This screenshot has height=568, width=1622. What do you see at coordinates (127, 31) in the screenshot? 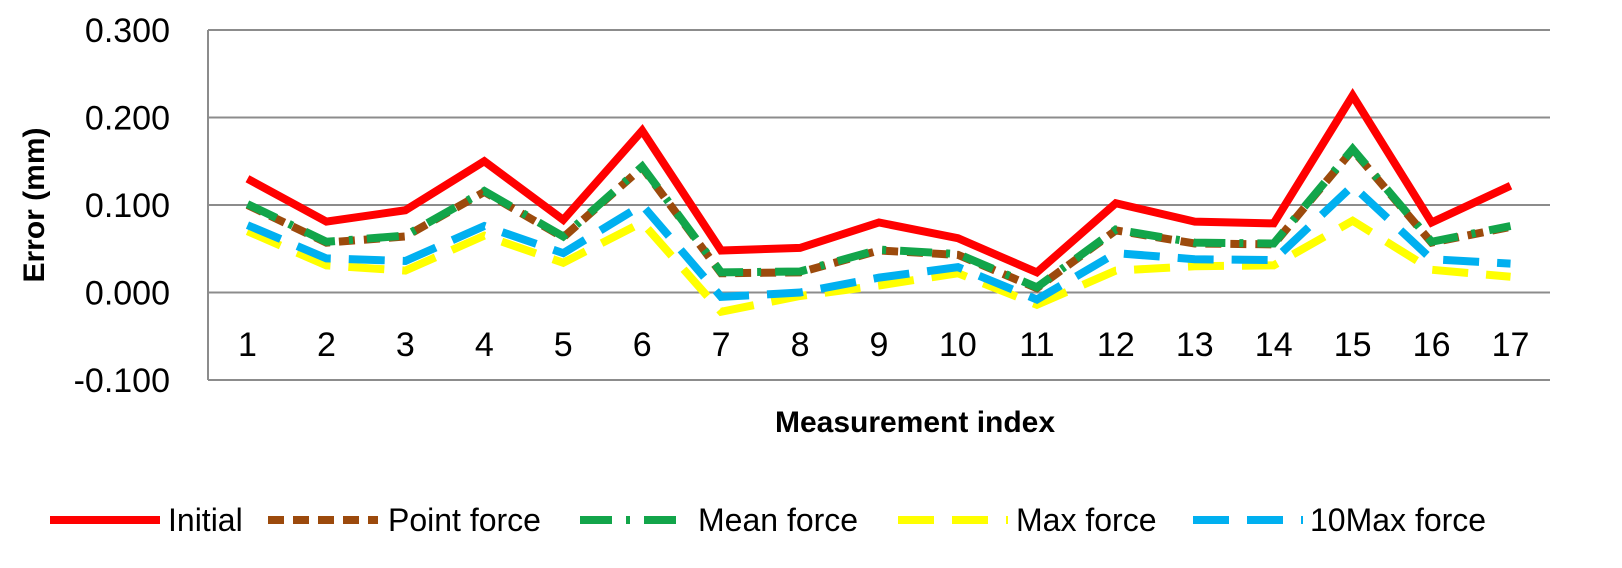
I see `y-tick-label: 0.300` at bounding box center [127, 31].